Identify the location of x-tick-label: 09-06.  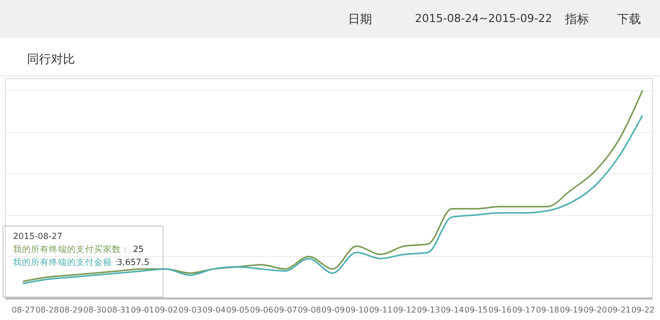
(262, 310).